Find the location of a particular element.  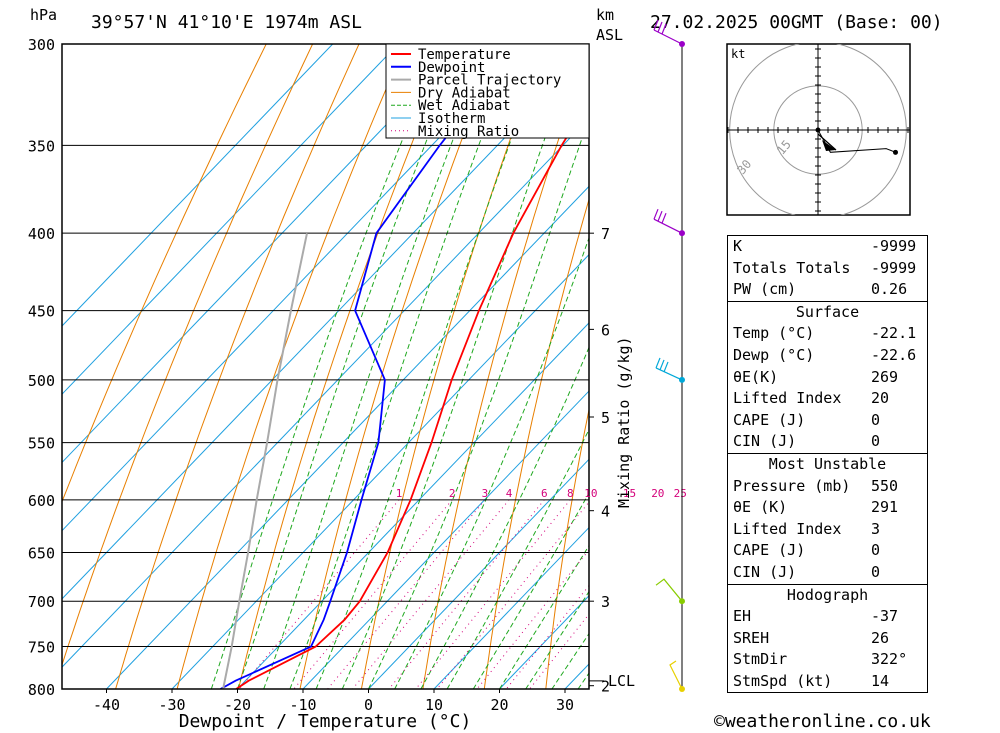

surface-temp-row: Temp (°C) -22.1 is located at coordinates (827, 334).